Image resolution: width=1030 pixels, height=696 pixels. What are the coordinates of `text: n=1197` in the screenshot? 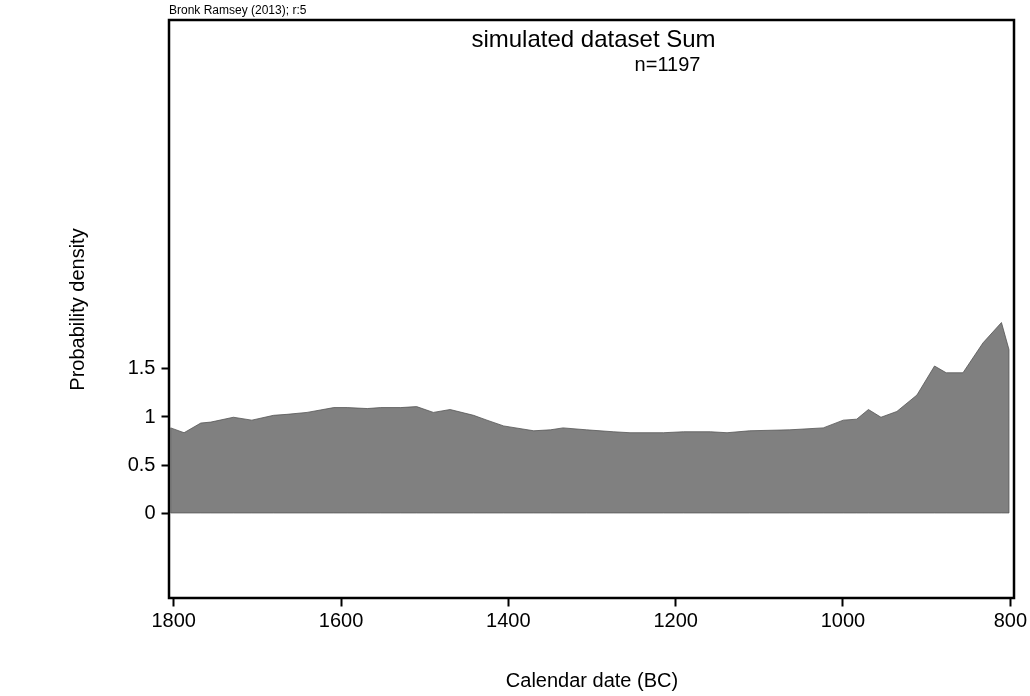 It's located at (667, 64).